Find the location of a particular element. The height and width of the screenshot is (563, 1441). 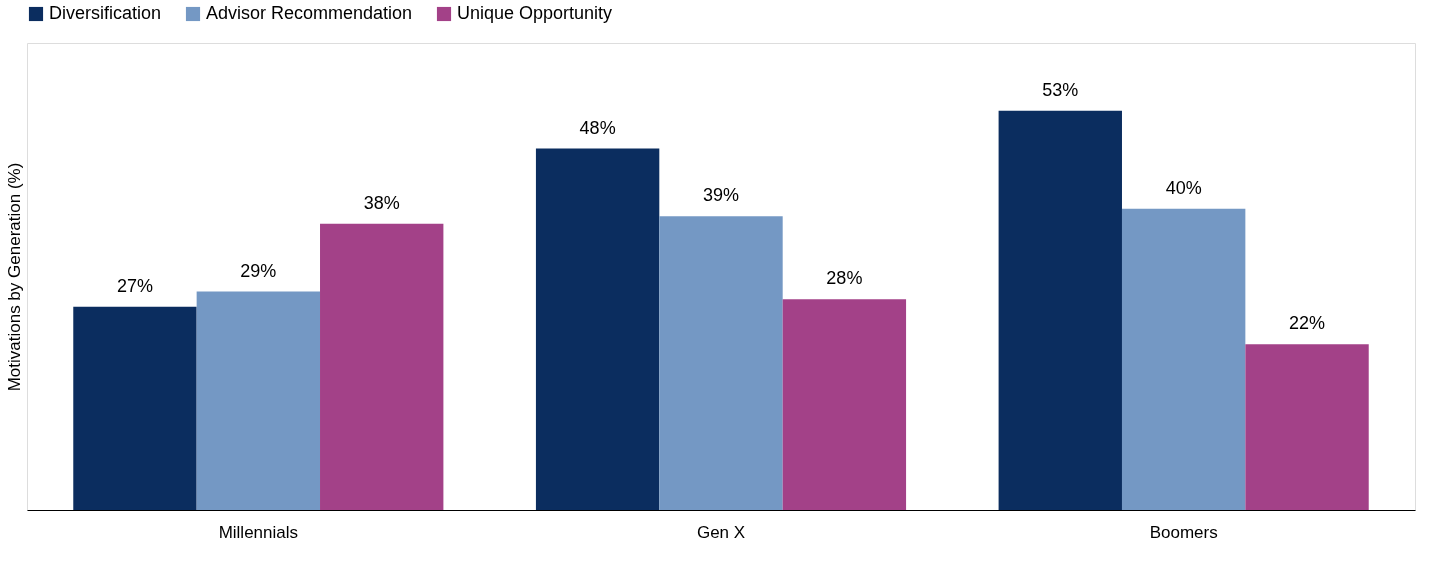

data-label: 48% is located at coordinates (597, 127).